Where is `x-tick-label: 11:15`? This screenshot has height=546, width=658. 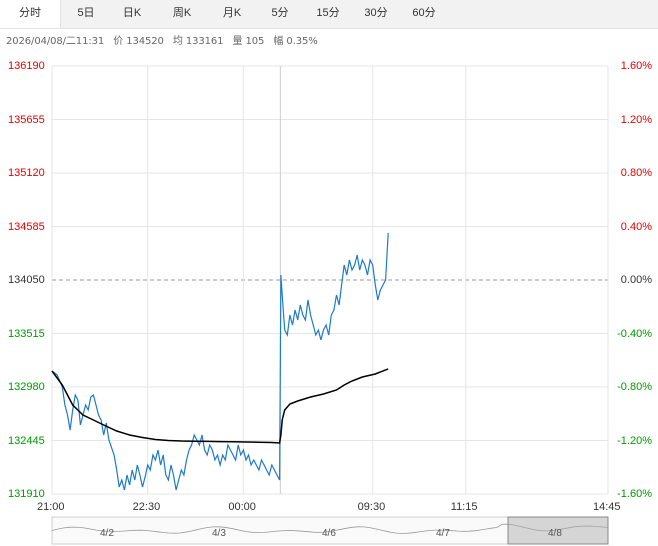
x-tick-label: 11:15 is located at coordinates (464, 507).